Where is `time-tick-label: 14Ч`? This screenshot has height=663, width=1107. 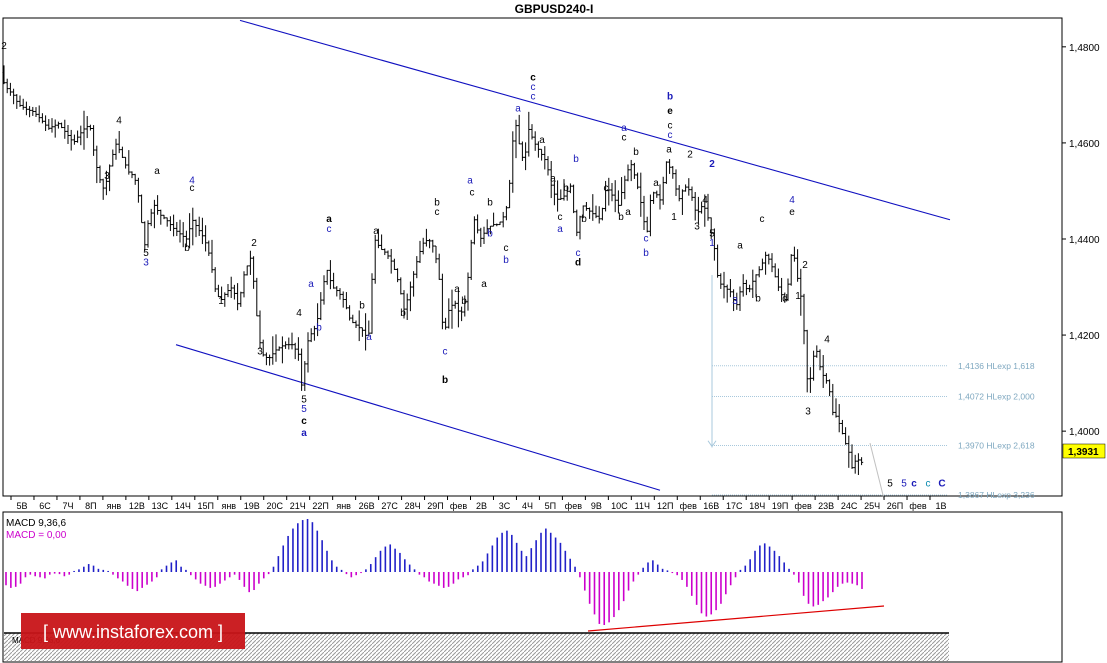 time-tick-label: 14Ч is located at coordinates (183, 506).